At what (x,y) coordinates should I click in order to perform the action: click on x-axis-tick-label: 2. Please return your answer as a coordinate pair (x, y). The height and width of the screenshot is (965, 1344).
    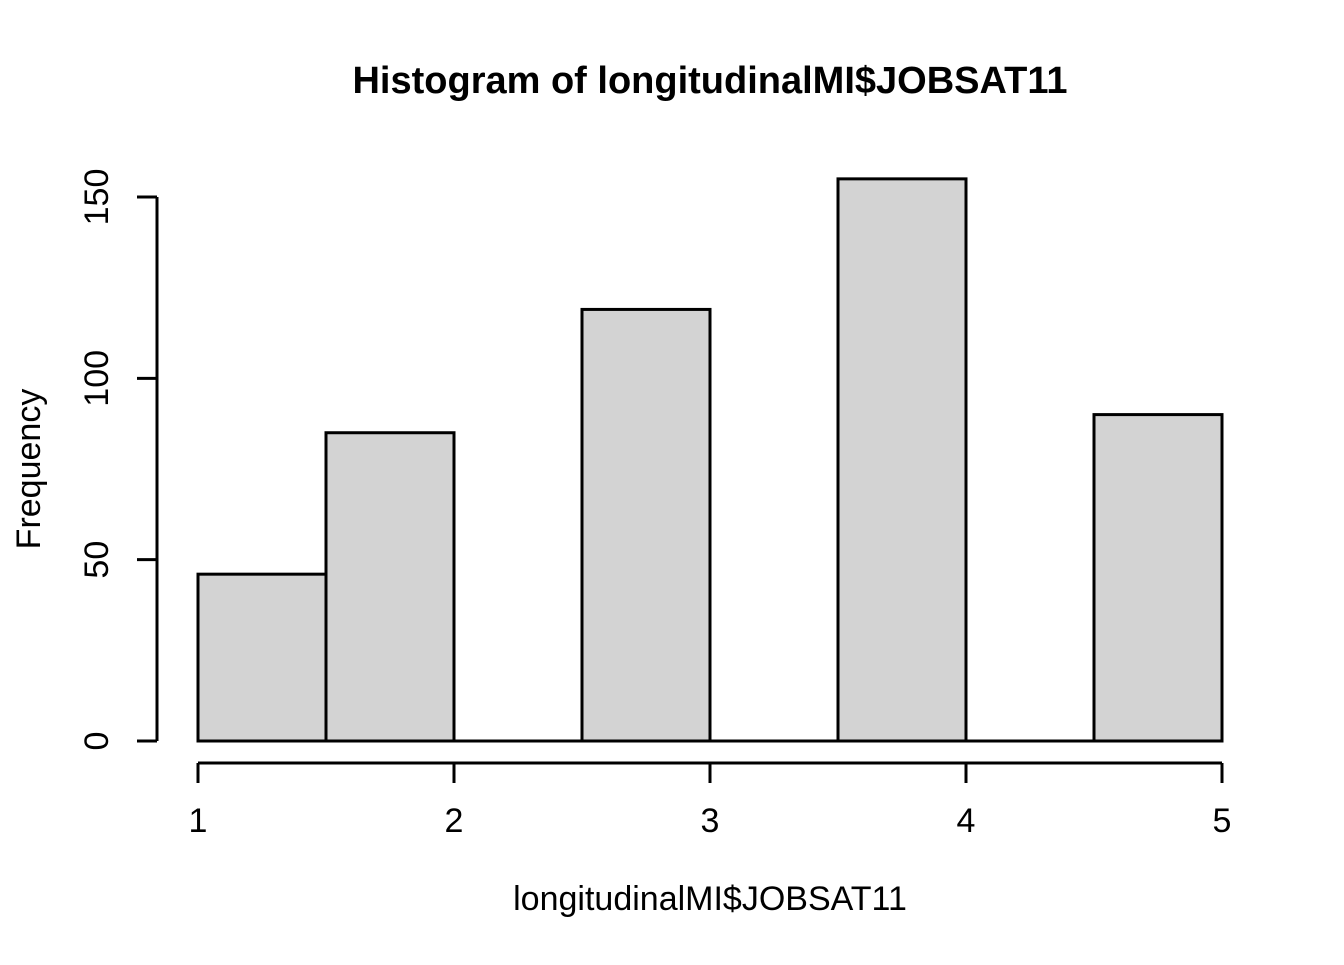
    Looking at the image, I should click on (454, 821).